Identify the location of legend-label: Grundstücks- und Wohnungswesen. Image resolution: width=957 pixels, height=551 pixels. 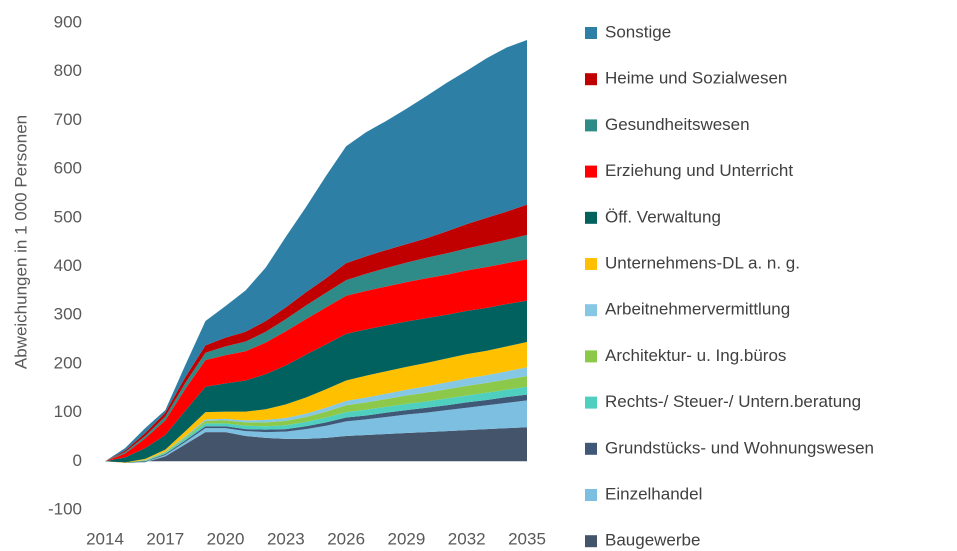
(739, 447).